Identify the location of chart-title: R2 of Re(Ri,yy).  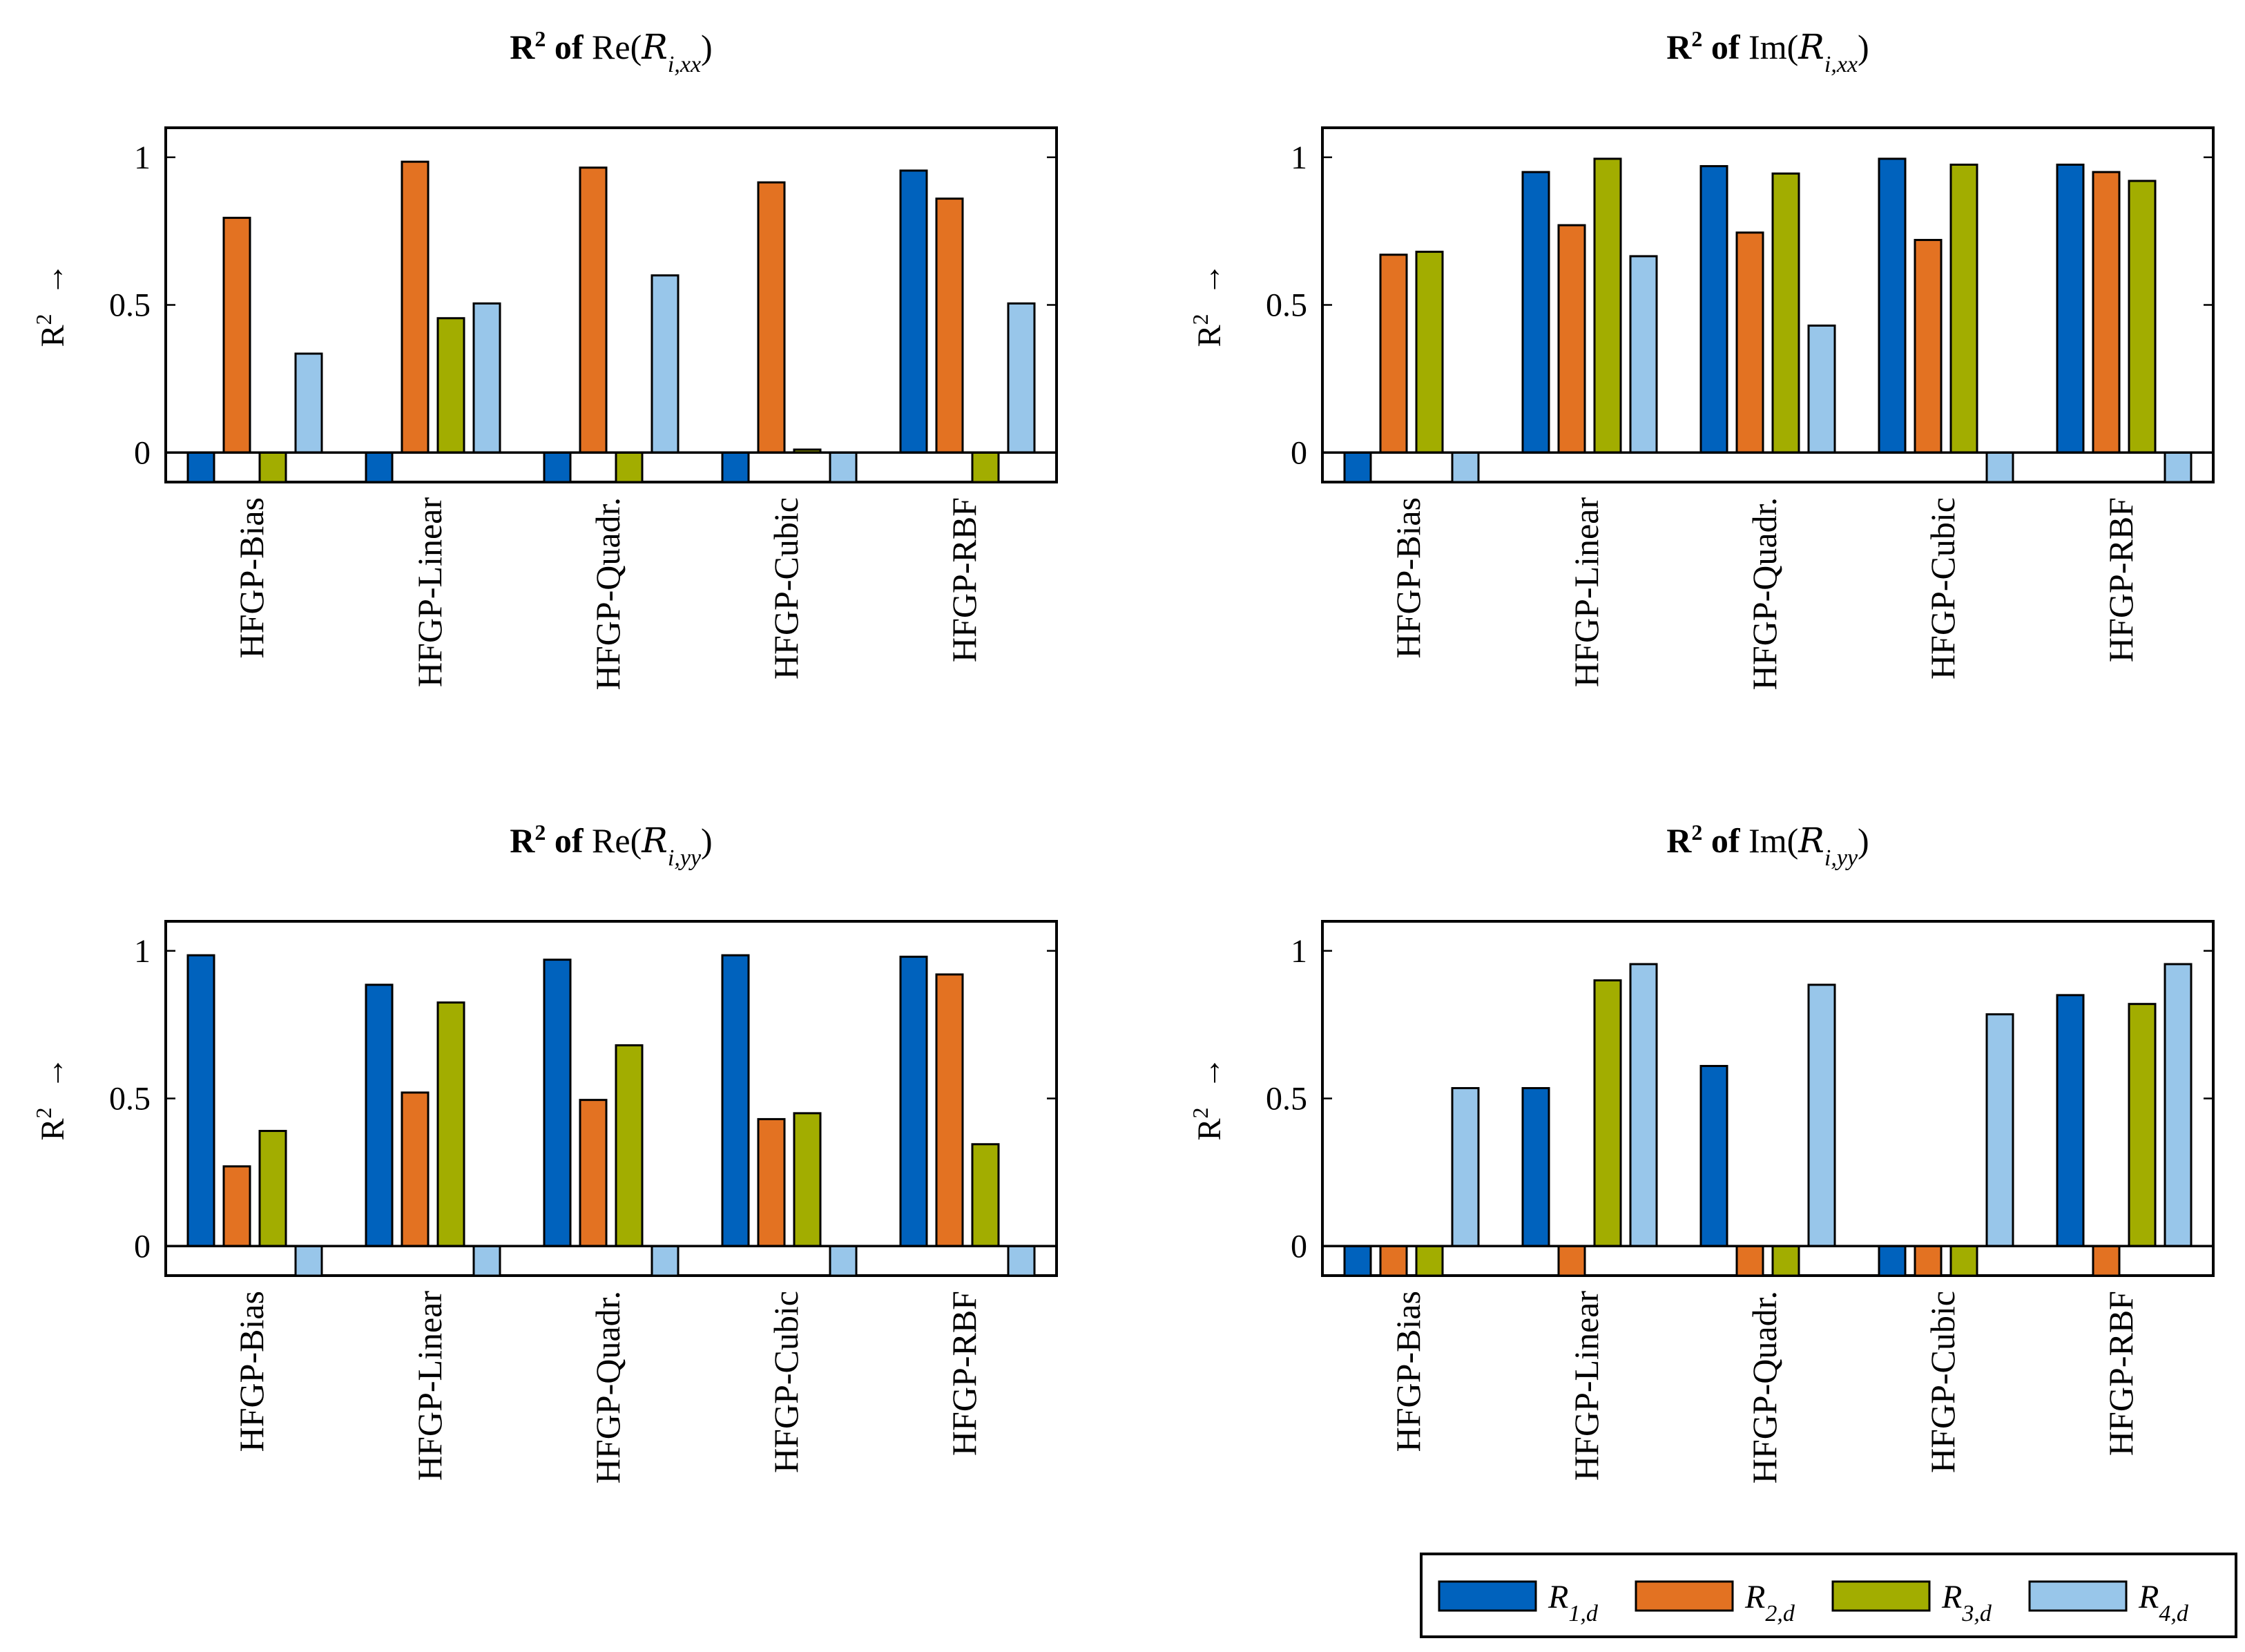
(611, 845).